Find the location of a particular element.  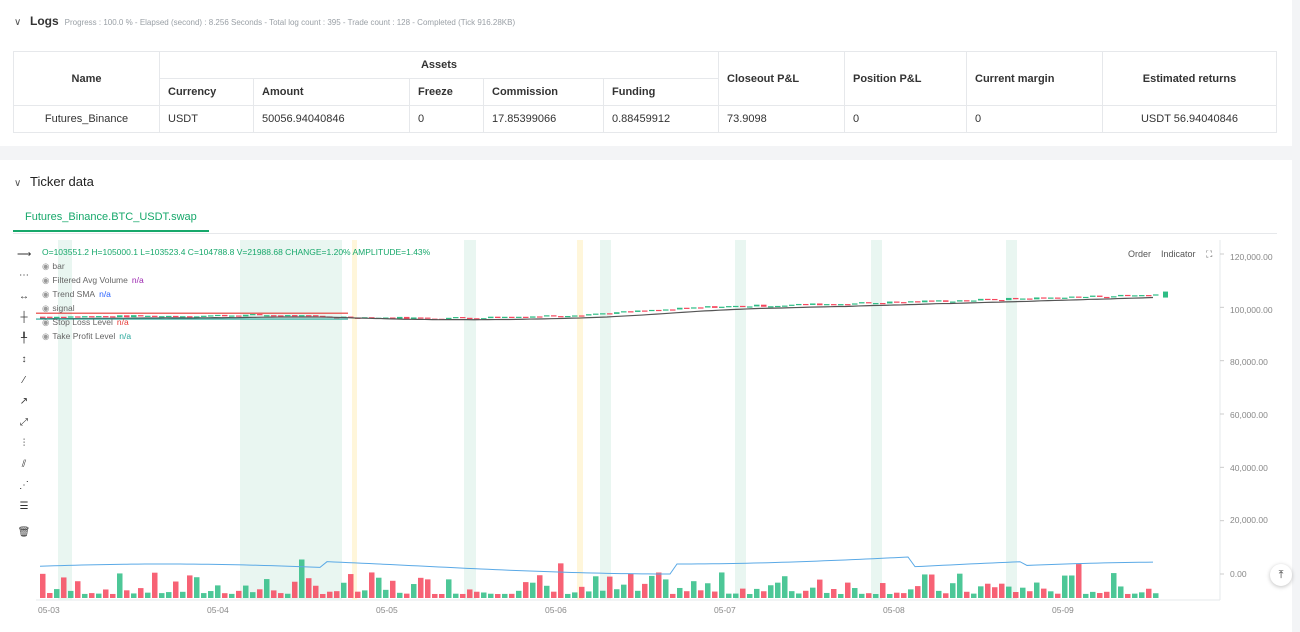

ray-tool-icon: ↗ is located at coordinates (24, 401).